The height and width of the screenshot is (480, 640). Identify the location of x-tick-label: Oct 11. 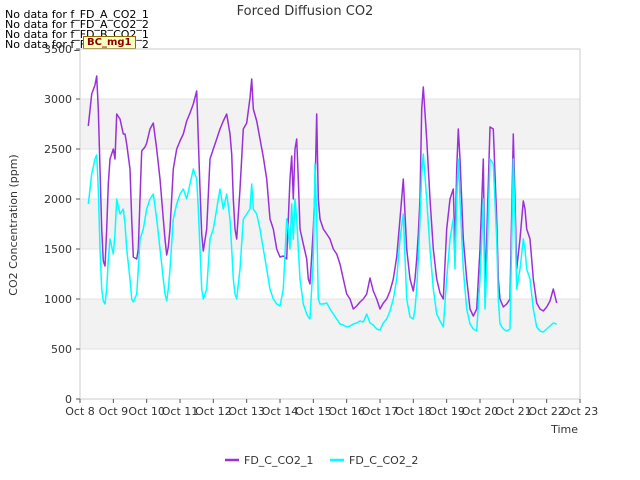
(180, 411).